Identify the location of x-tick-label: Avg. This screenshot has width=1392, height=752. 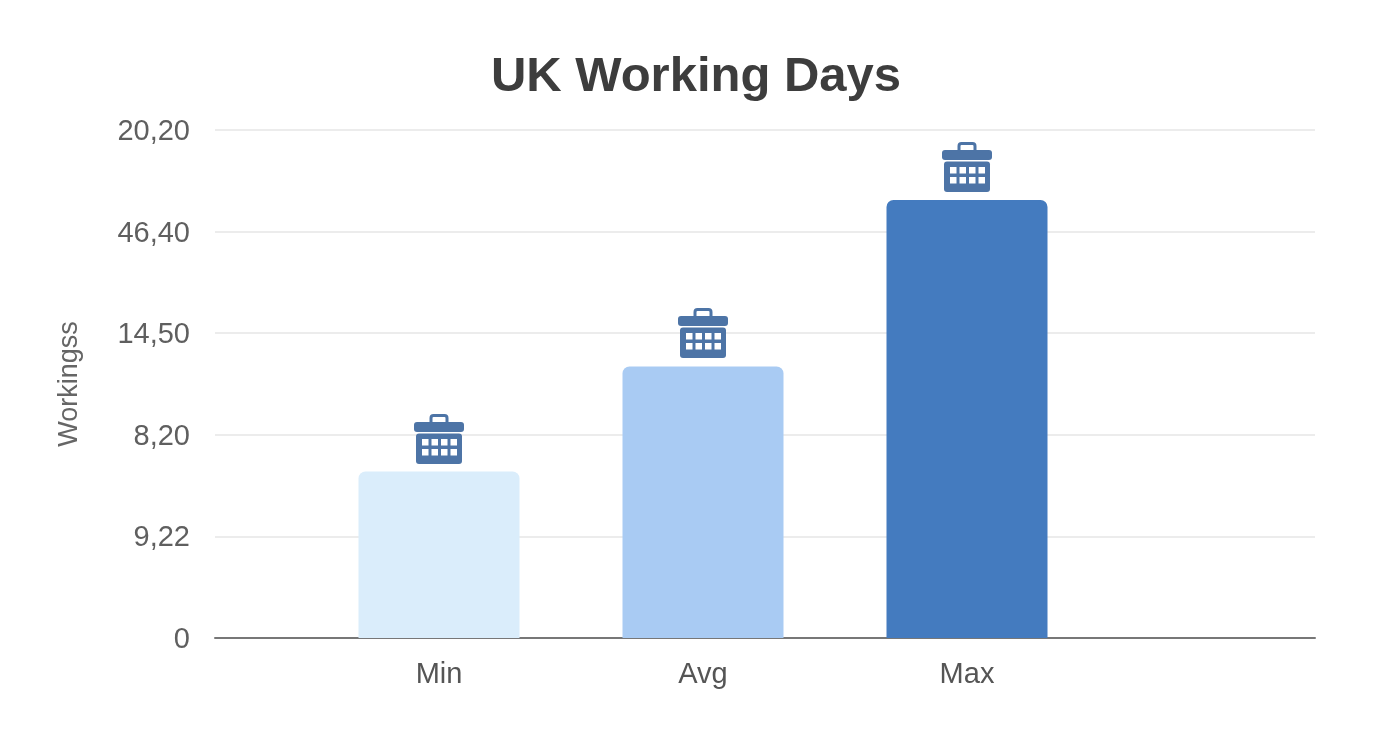
(703, 672).